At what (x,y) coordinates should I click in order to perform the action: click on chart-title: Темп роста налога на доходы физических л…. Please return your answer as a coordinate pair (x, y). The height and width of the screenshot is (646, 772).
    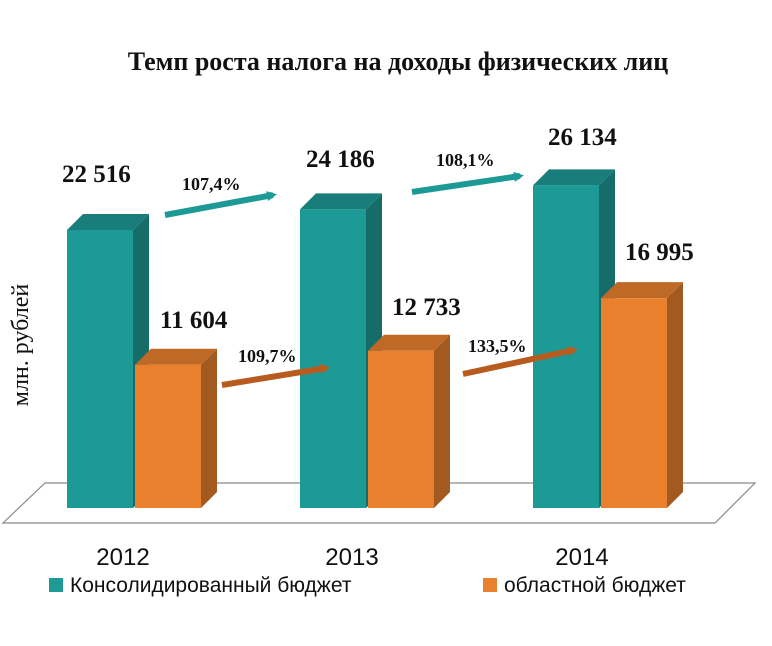
    Looking at the image, I should click on (398, 61).